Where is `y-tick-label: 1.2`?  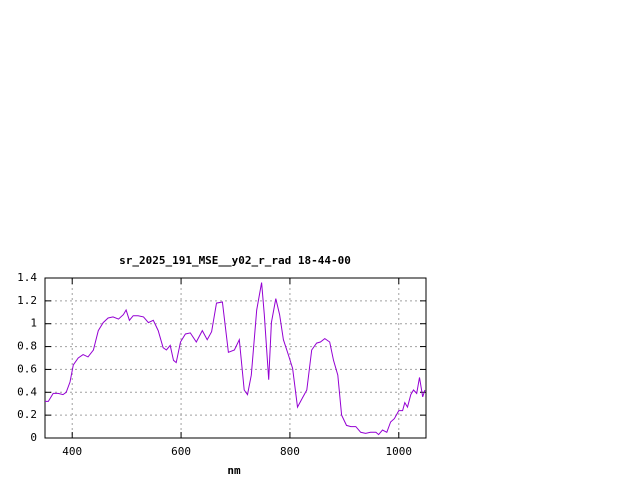
y-tick-label: 1.2 is located at coordinates (27, 300).